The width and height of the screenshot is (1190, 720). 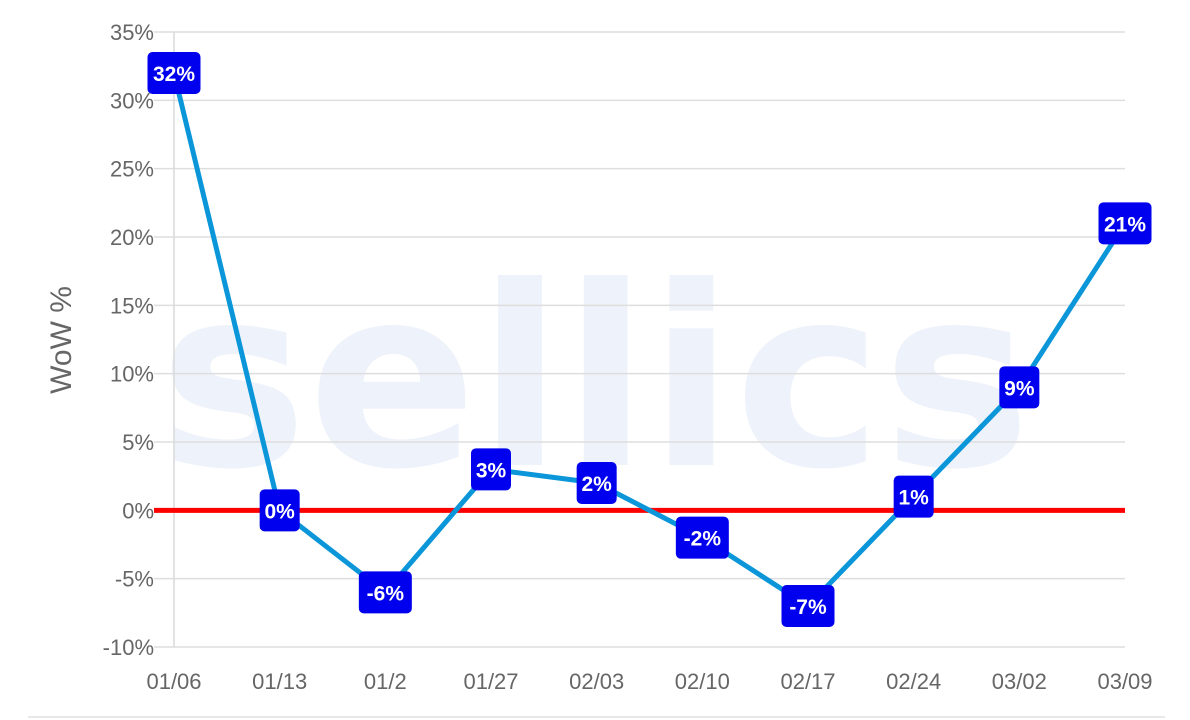 I want to click on data-point: 32%, so click(x=174, y=73).